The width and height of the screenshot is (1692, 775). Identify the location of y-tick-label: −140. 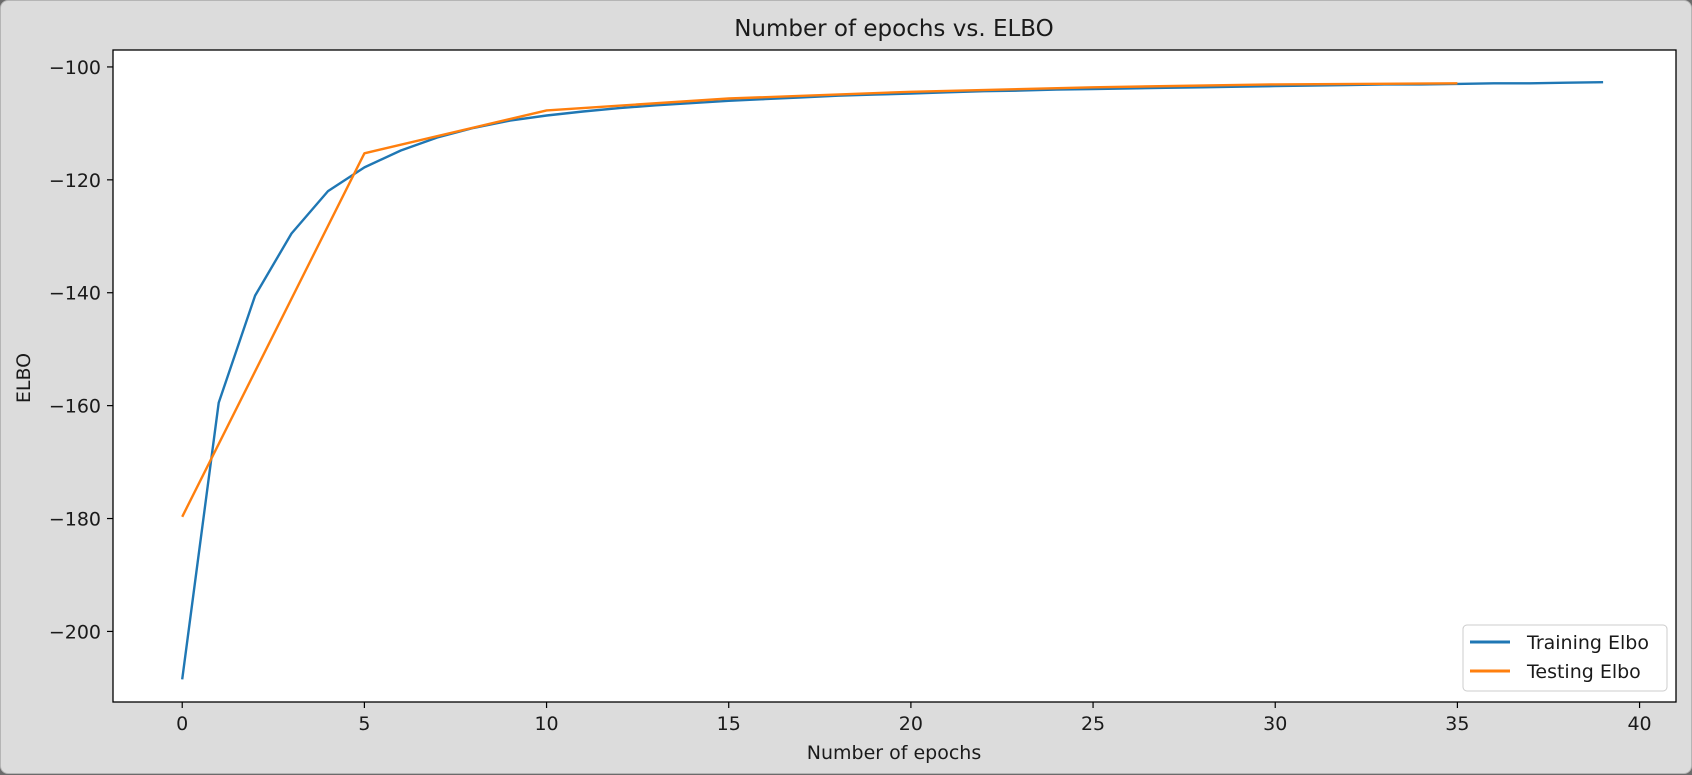
(75, 294).